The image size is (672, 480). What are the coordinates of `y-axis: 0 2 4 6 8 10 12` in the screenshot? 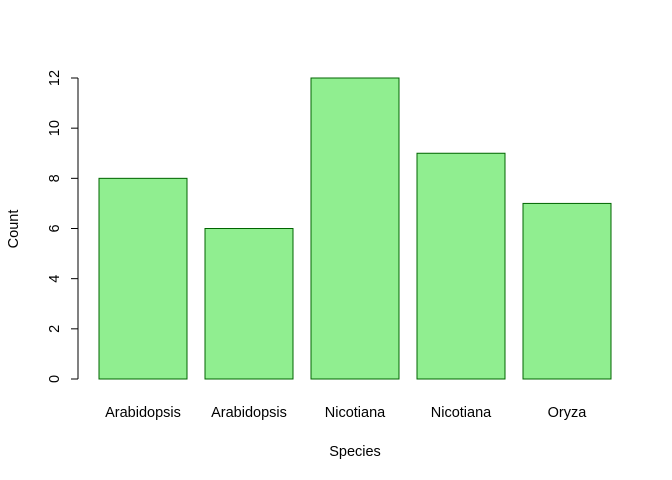 It's located at (63, 226).